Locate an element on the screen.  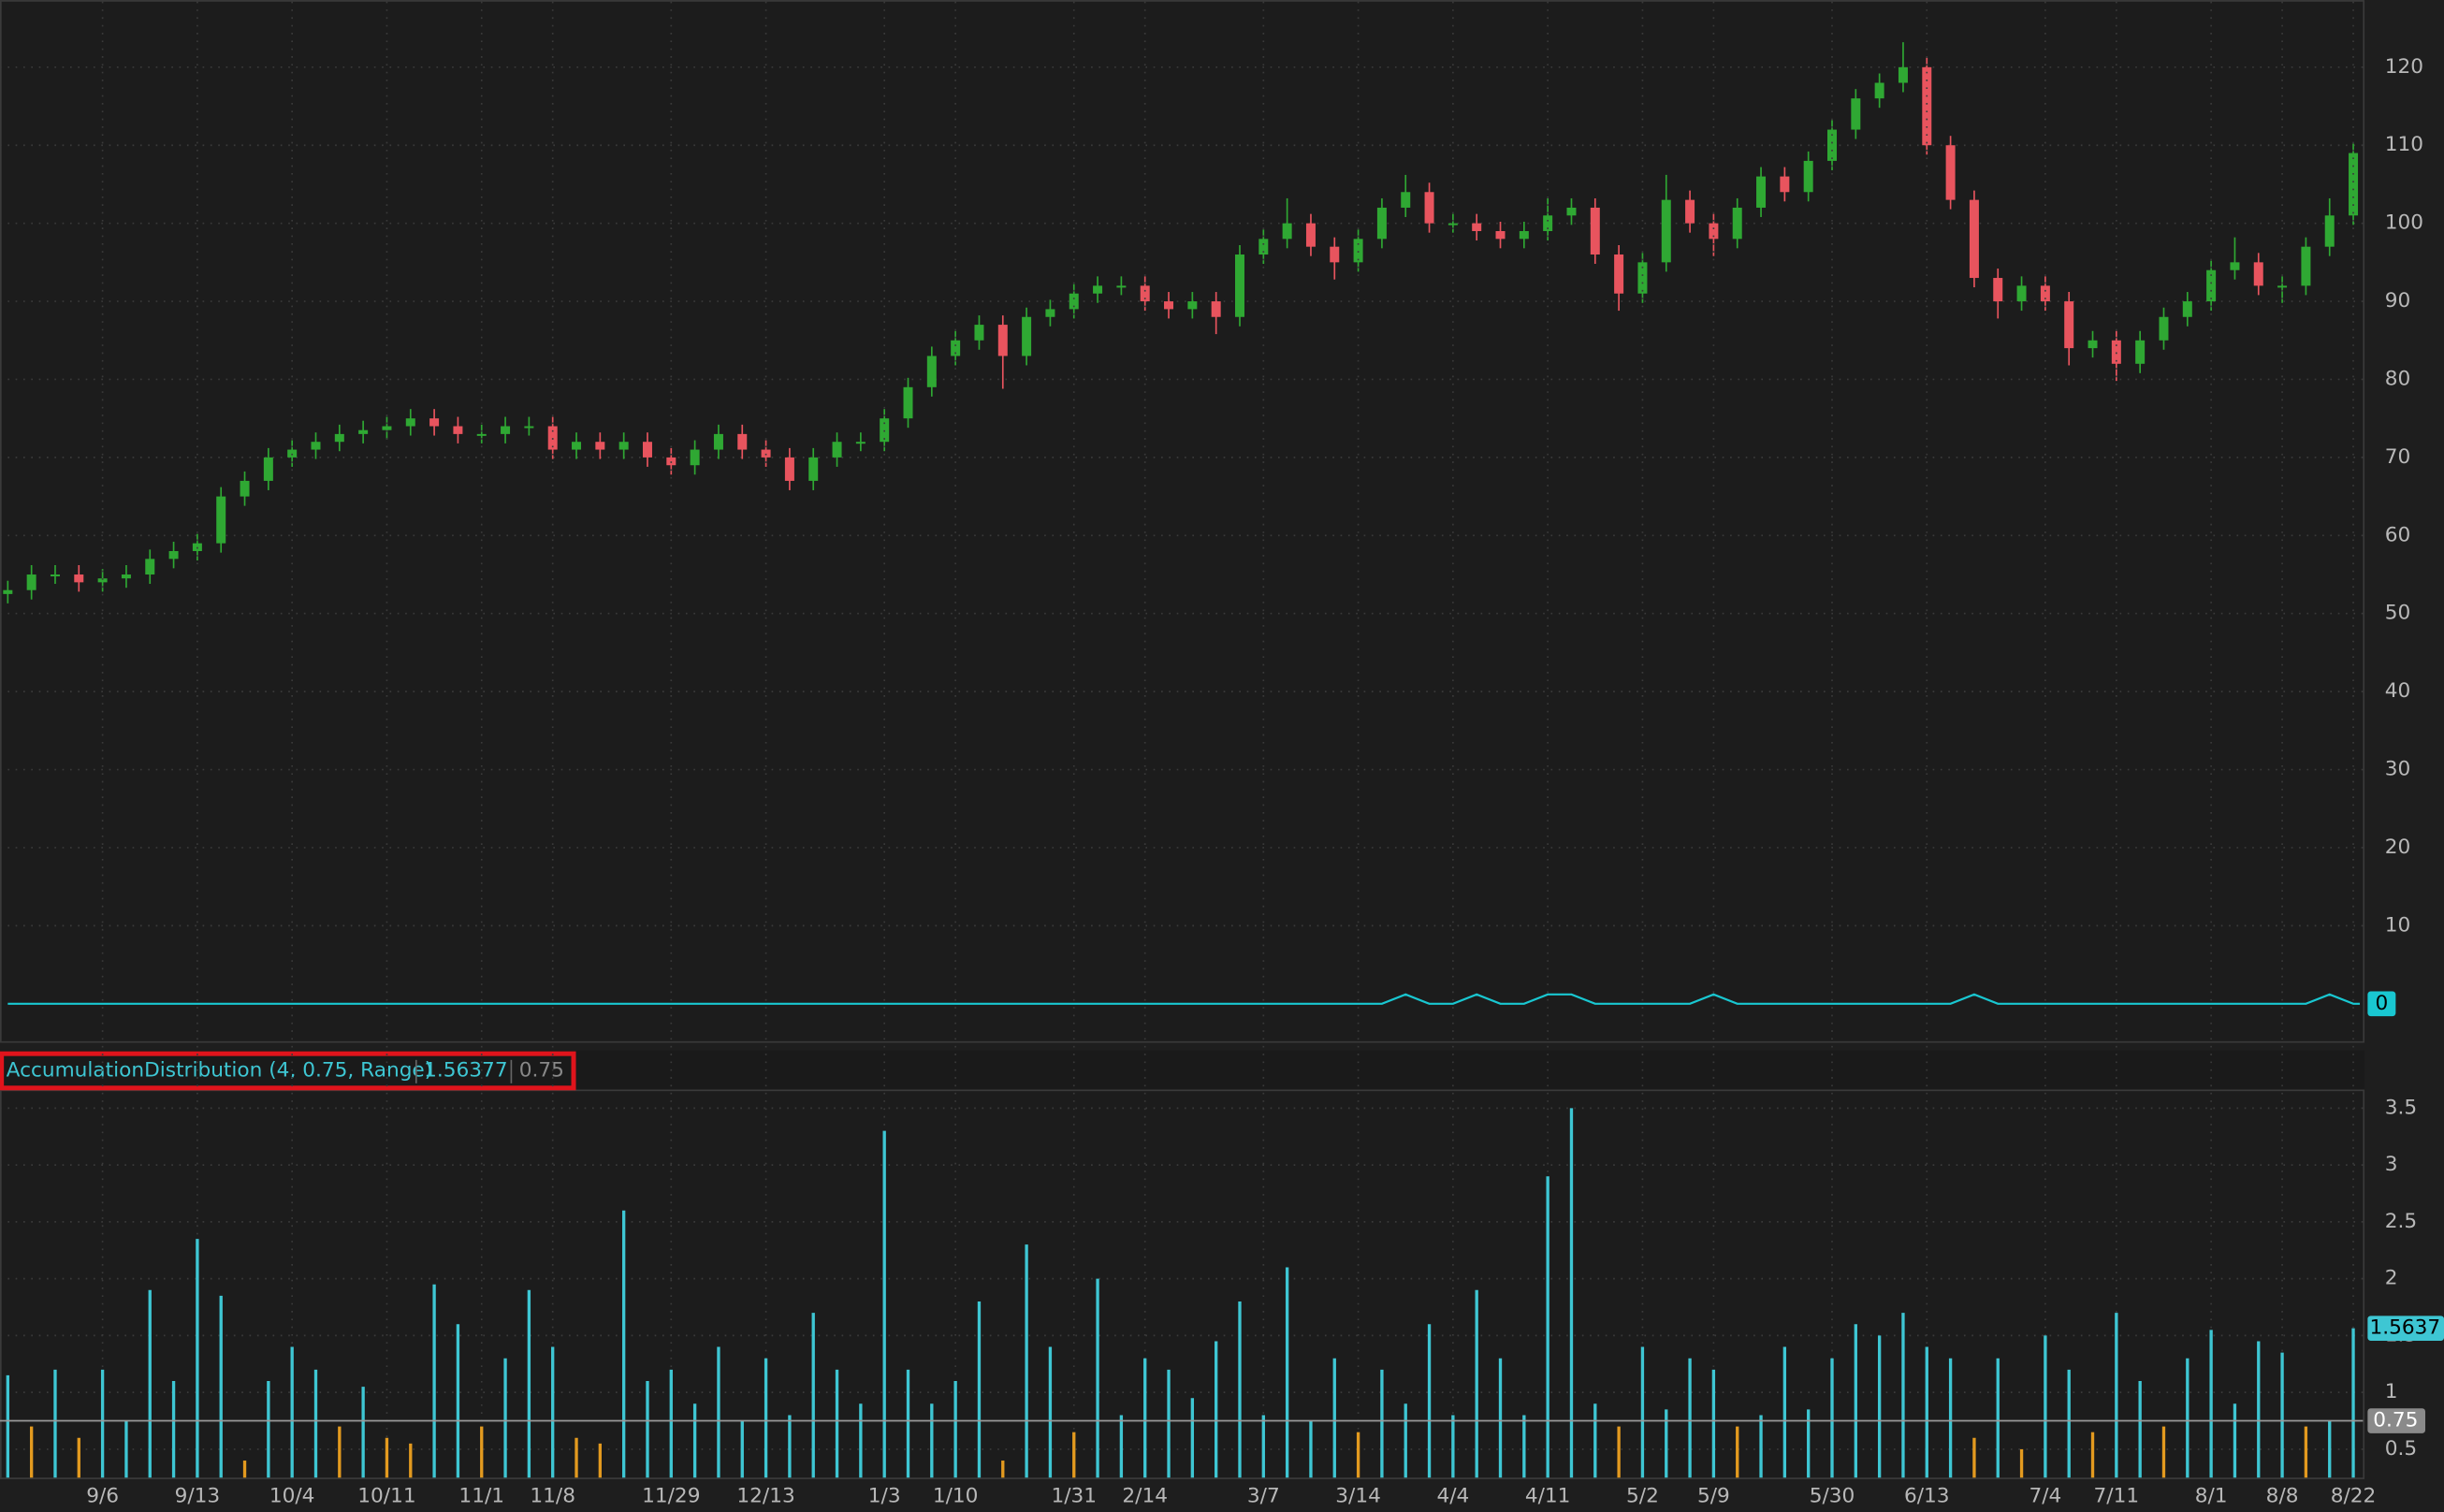
x-tick-label: 1/3 is located at coordinates (884, 1496).